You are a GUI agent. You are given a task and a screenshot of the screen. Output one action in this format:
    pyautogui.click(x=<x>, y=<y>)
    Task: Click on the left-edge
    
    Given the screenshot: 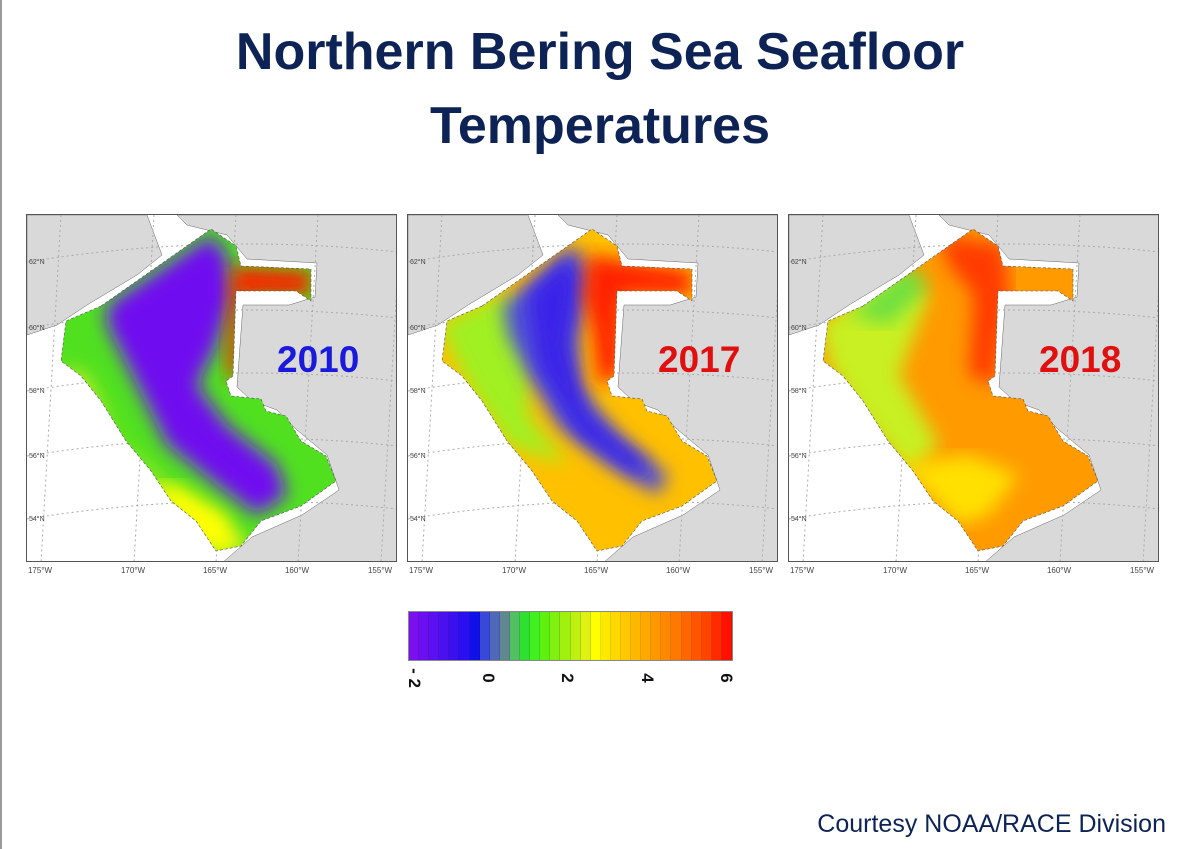 What is the action you would take?
    pyautogui.click(x=1, y=424)
    